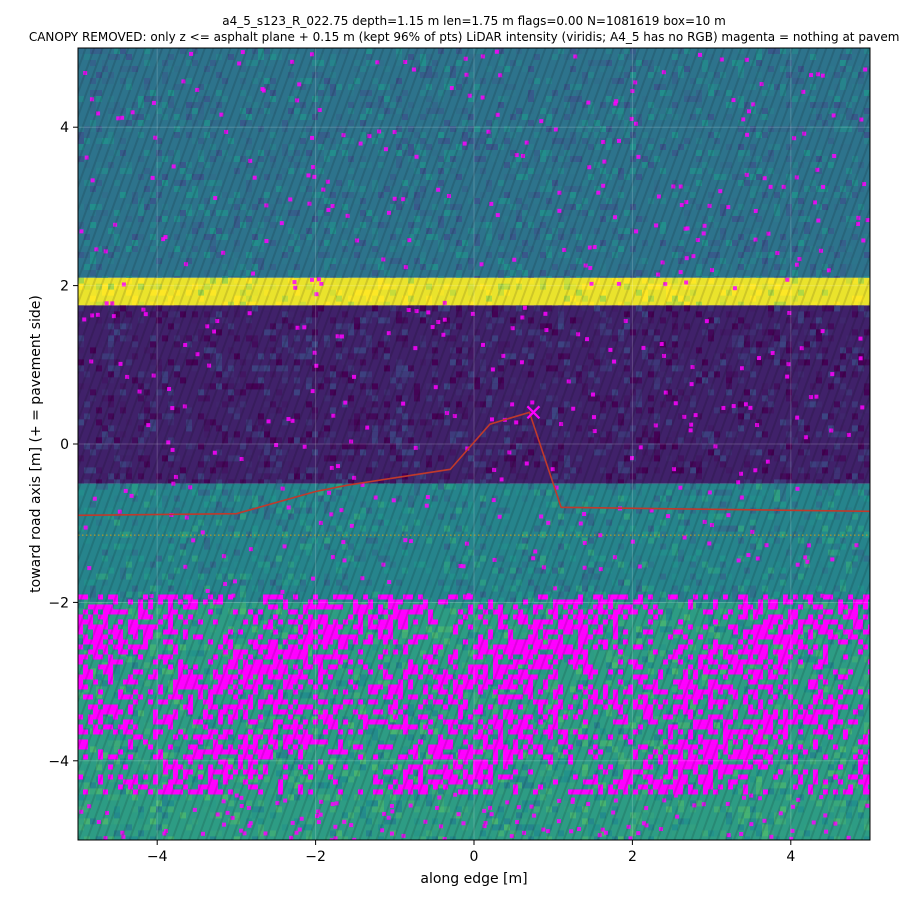 The image size is (900, 900). What do you see at coordinates (157, 857) in the screenshot?
I see `x-tick-label: −4` at bounding box center [157, 857].